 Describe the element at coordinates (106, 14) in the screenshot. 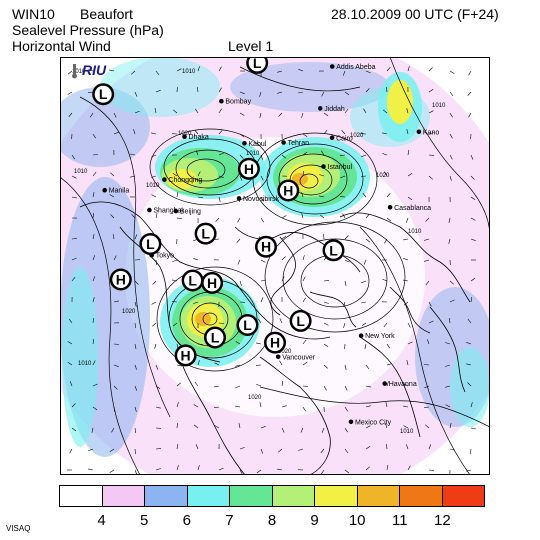

I see `region-name: Beaufort` at that location.